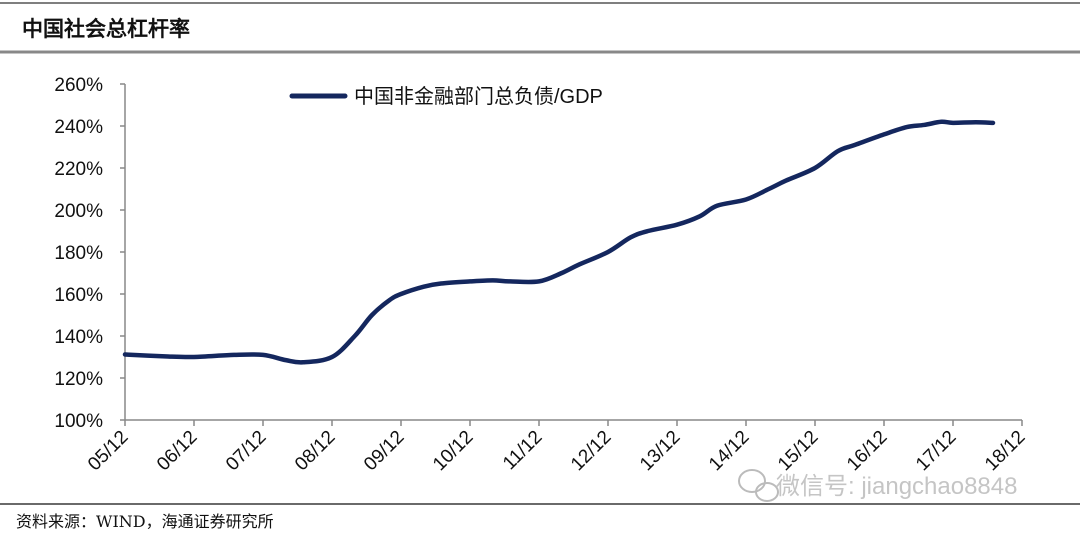  Describe the element at coordinates (936, 451) in the screenshot. I see `x-tick-label: 17/12` at that location.